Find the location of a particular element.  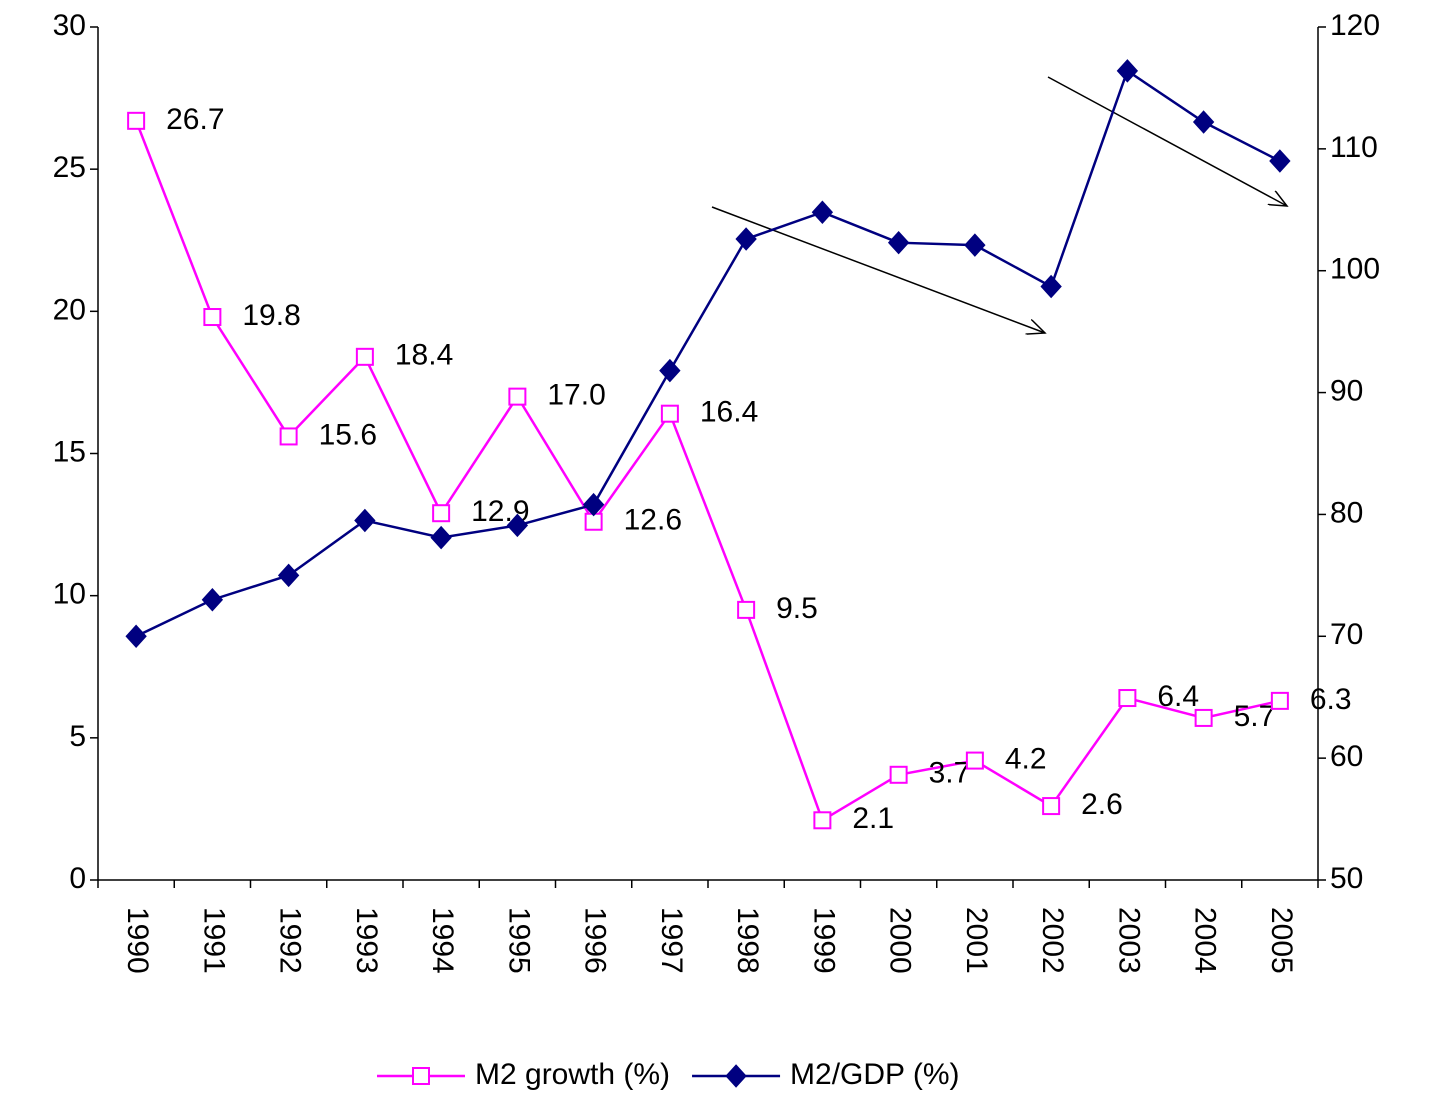

data-label: 4.2 is located at coordinates (1026, 759).